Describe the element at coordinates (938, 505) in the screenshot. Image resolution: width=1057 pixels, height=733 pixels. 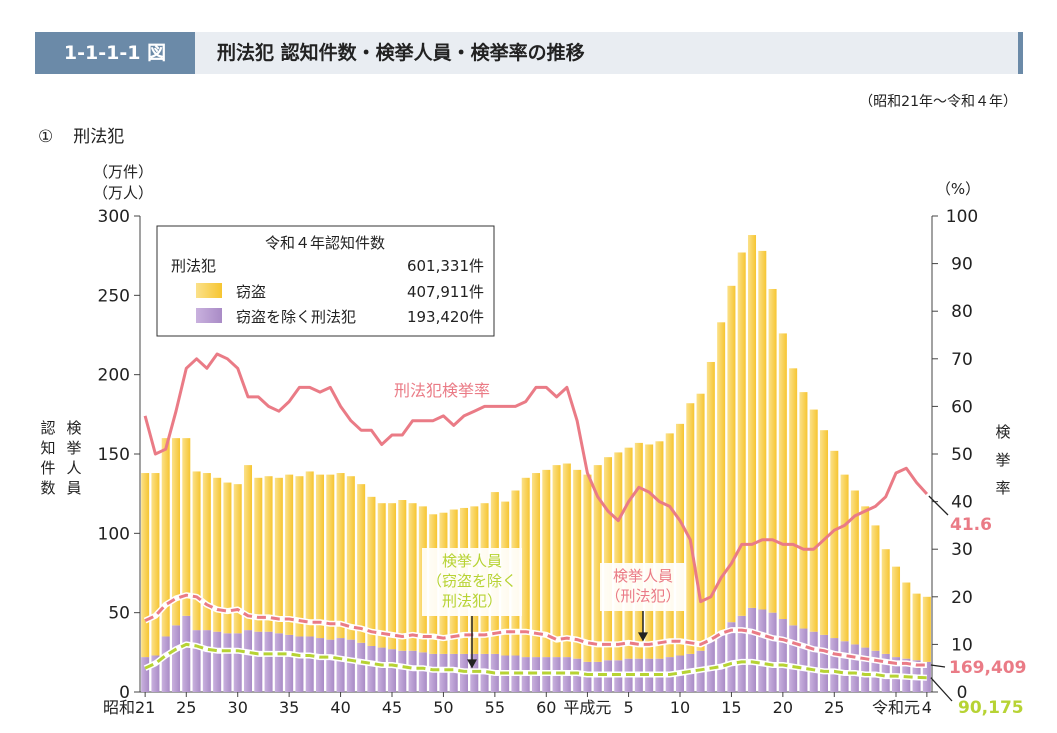
I see `end-label-rate-leader` at that location.